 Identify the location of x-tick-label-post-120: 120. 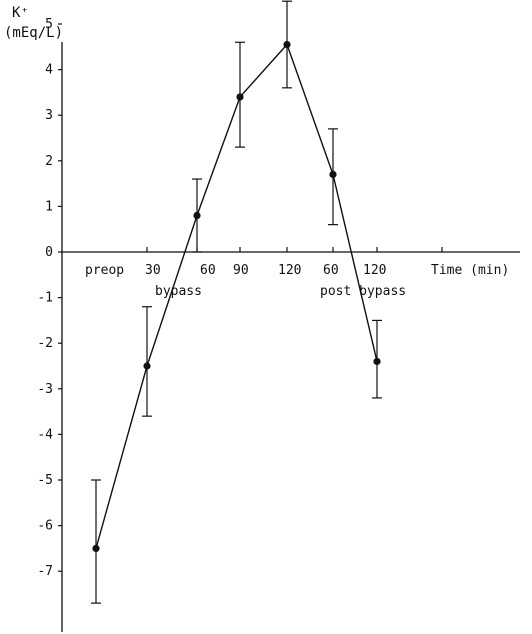
(374, 270).